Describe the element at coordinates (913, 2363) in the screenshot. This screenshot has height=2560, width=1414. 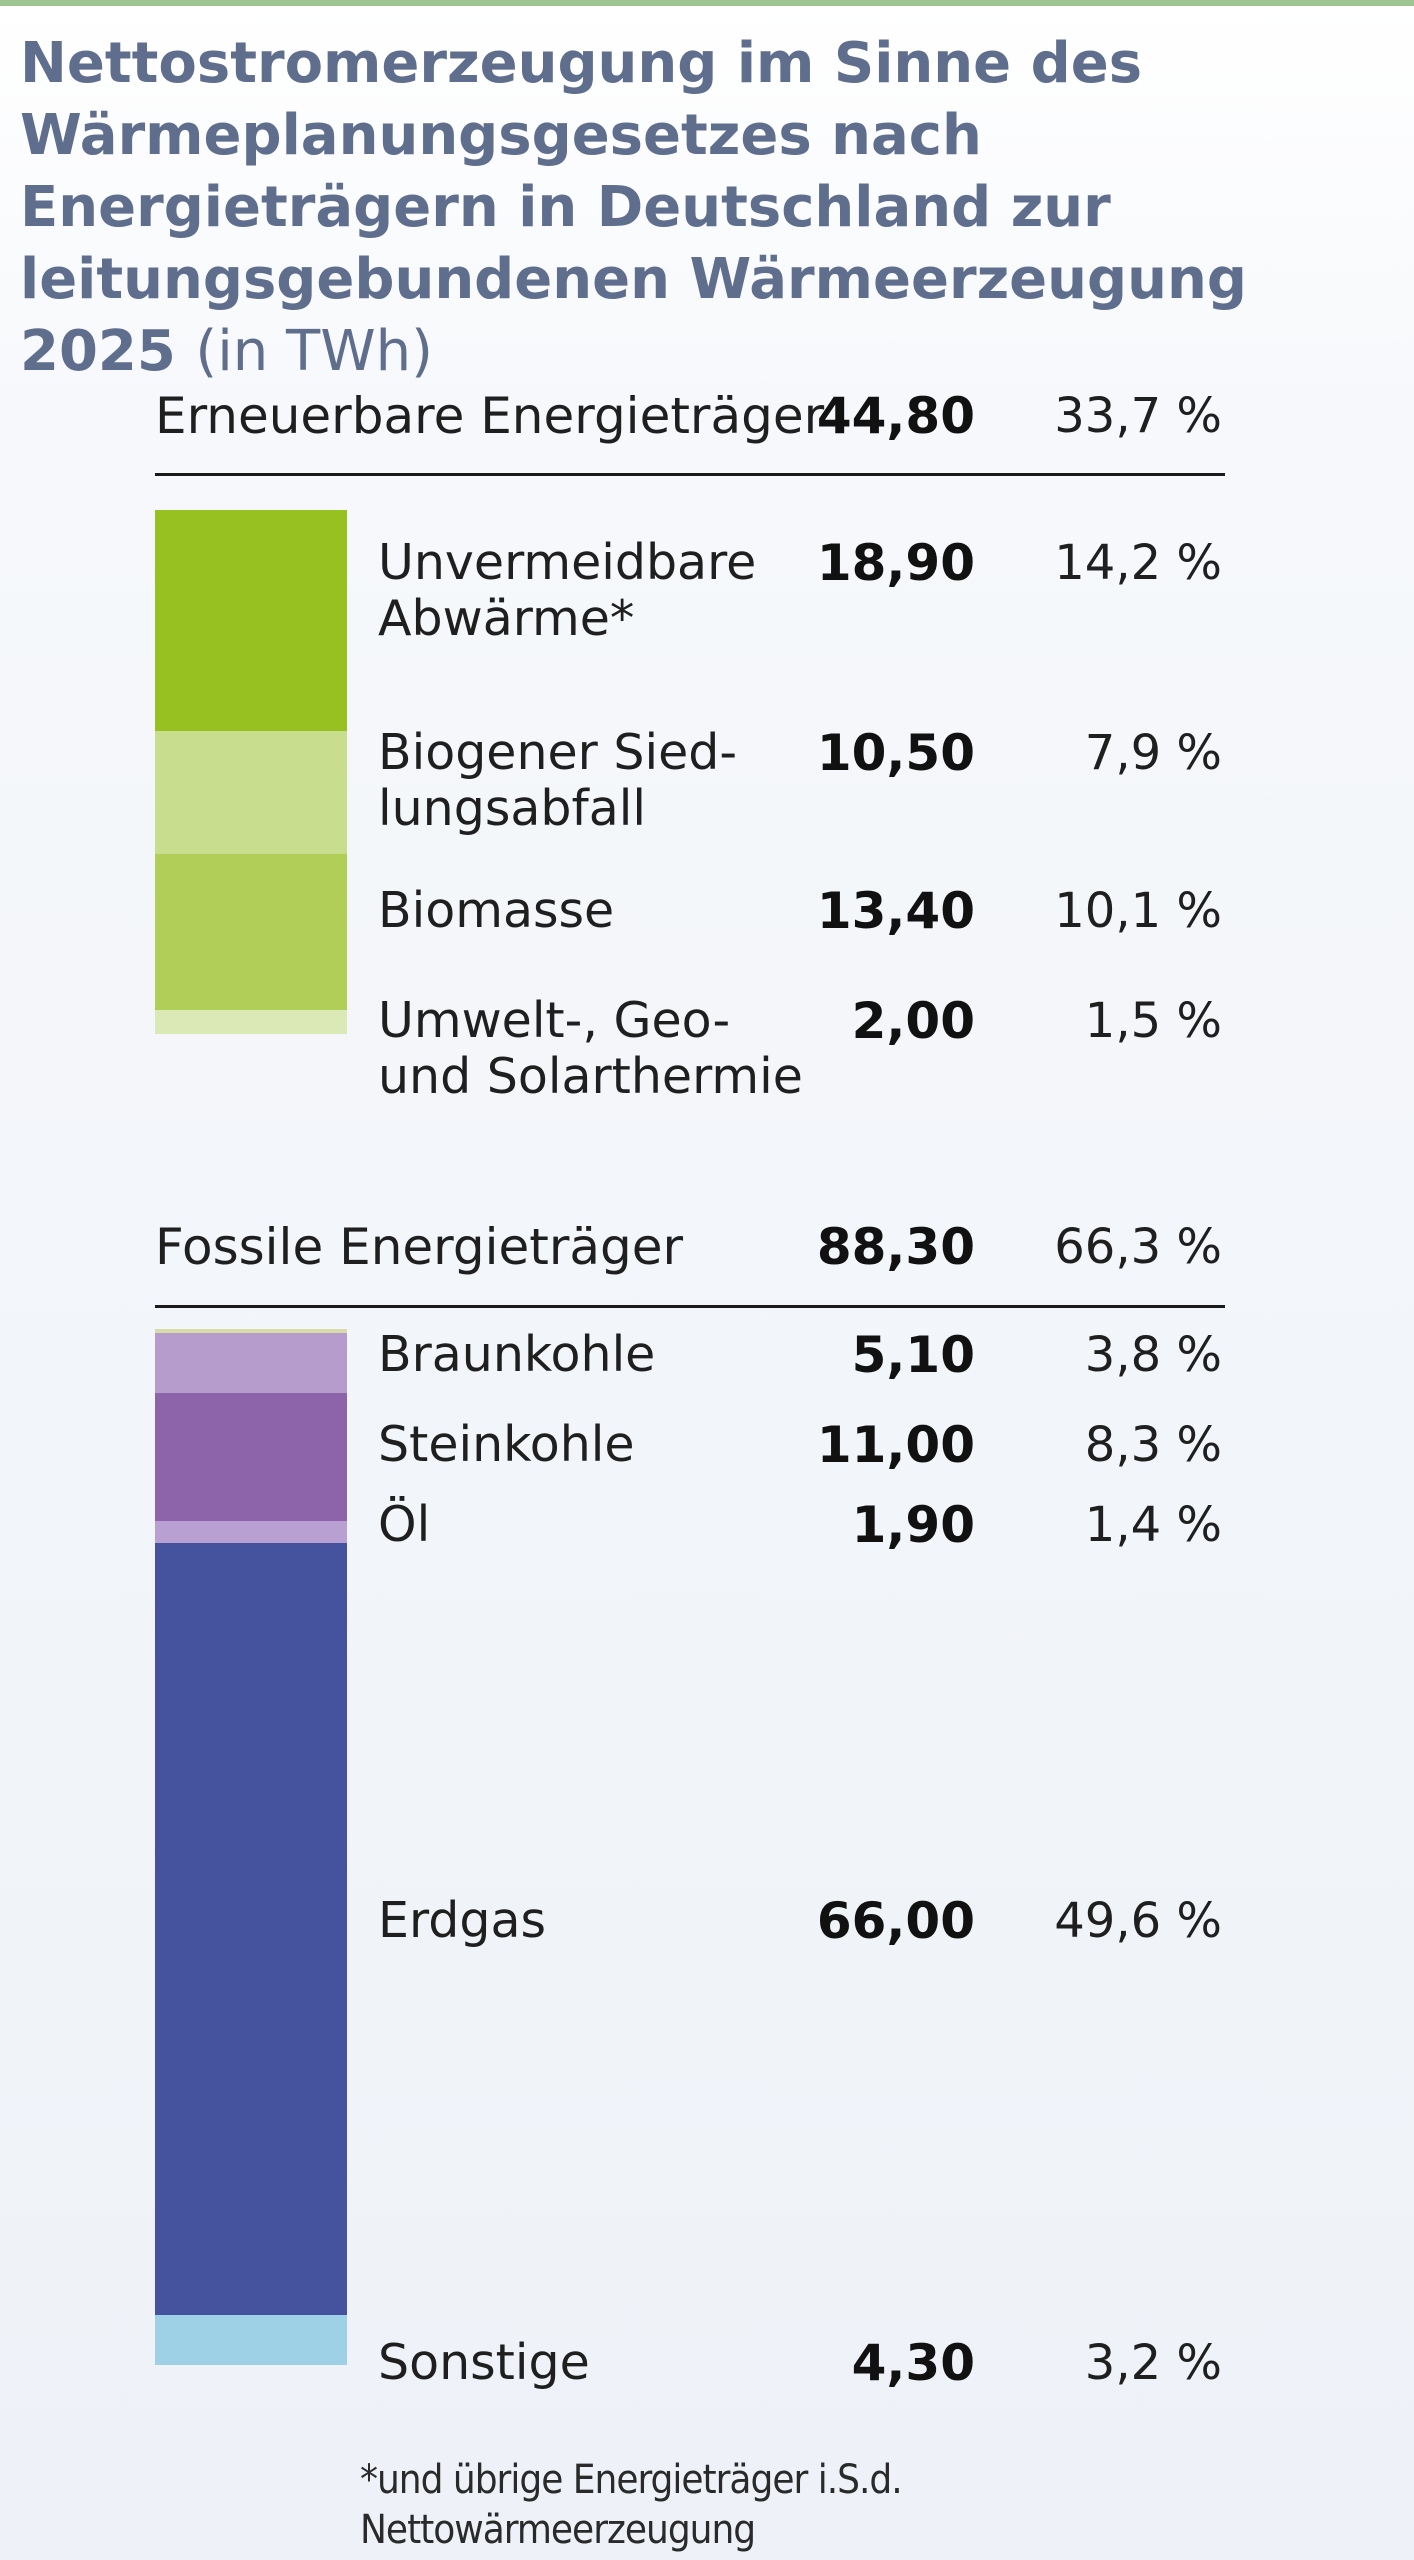
I see `item-value: 4,30` at that location.